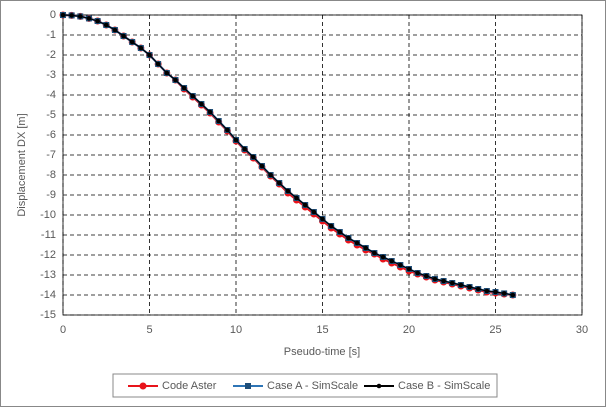 This screenshot has height=407, width=606. Describe the element at coordinates (582, 330) in the screenshot. I see `x-tick-label: 30` at that location.